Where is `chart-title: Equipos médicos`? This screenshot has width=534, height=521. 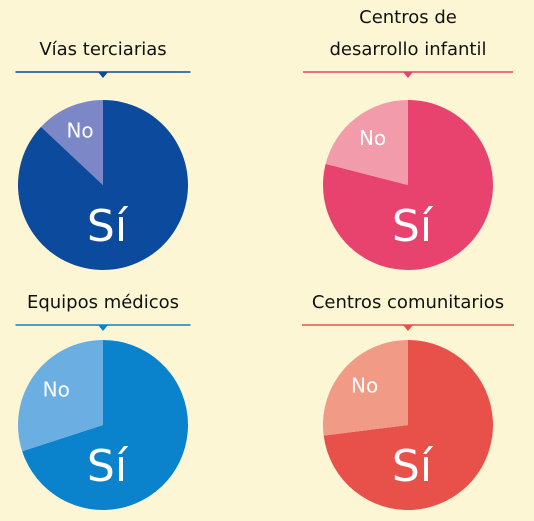
chart-title: Equipos médicos is located at coordinates (116, 303).